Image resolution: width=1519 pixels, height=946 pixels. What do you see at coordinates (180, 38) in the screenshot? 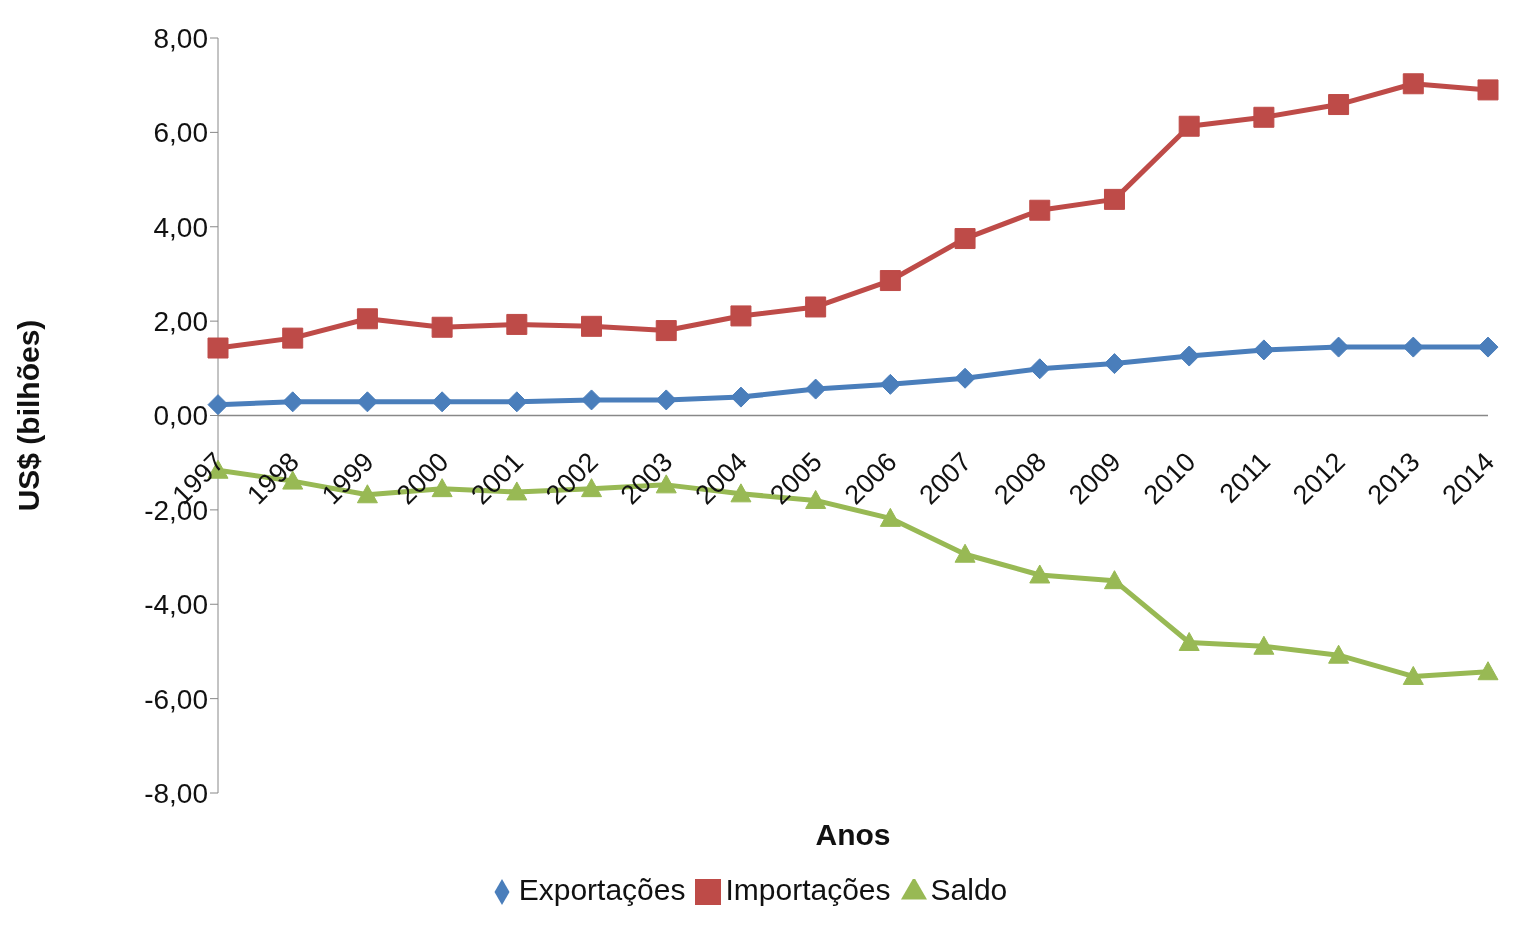
I see `y-tick-label: 8,00` at bounding box center [180, 38].